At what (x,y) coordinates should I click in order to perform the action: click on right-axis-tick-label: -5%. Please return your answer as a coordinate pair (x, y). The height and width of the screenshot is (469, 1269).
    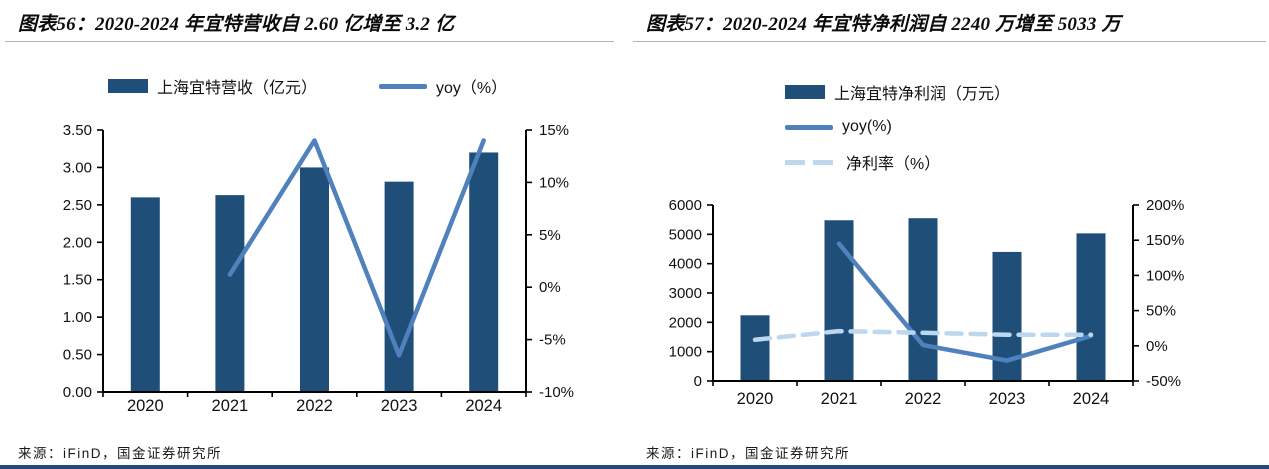
    Looking at the image, I should click on (552, 340).